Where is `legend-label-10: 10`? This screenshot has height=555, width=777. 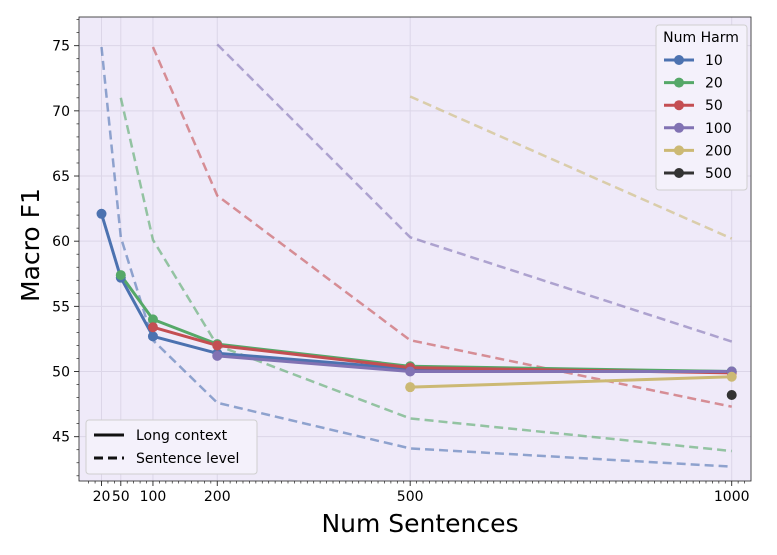 legend-label-10: 10 is located at coordinates (714, 61).